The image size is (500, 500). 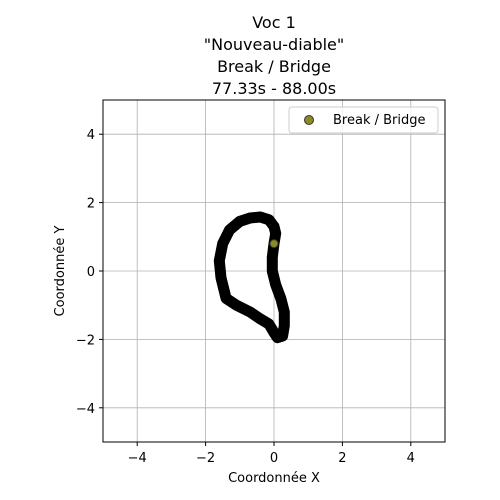 What do you see at coordinates (85, 340) in the screenshot?
I see `y-tick-label-1: −2` at bounding box center [85, 340].